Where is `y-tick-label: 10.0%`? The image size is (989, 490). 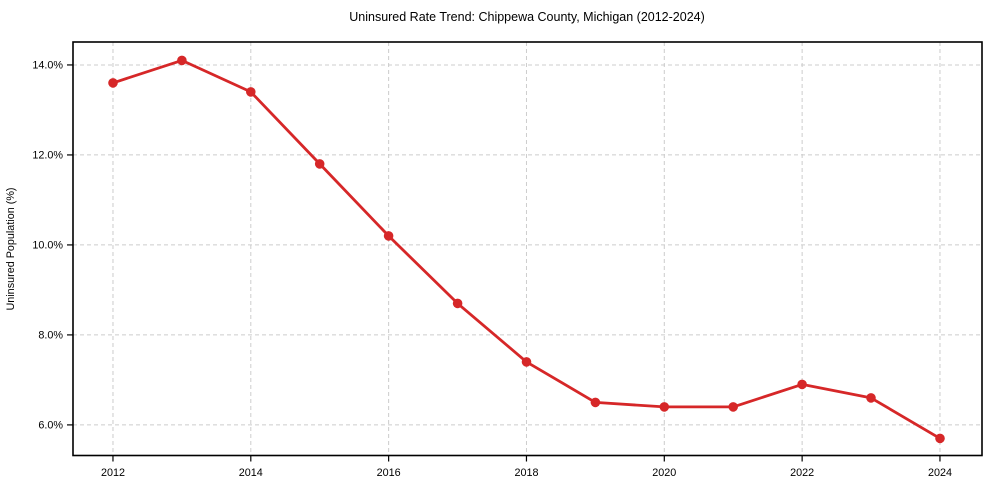
y-tick-label: 10.0% is located at coordinates (47, 246).